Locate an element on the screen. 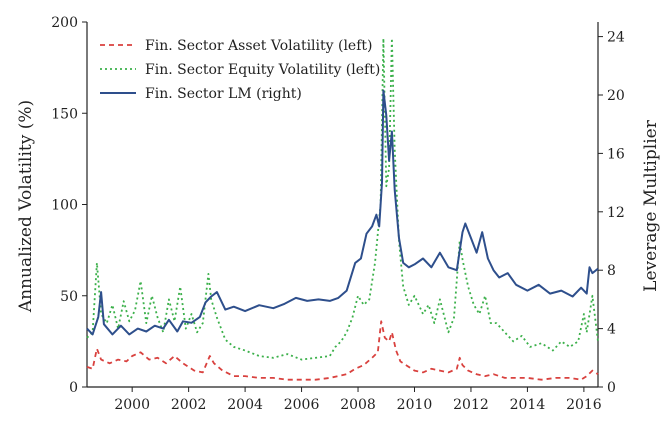  y-tick-label-left: 200 is located at coordinates (64, 23).